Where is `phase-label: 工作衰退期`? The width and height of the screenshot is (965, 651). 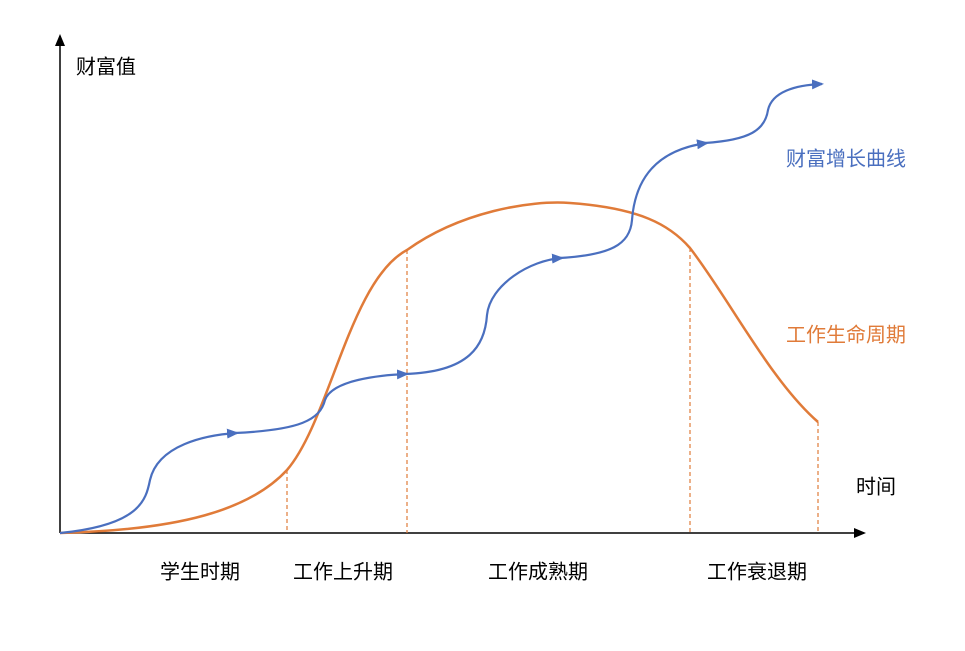
phase-label: 工作衰退期 is located at coordinates (757, 572).